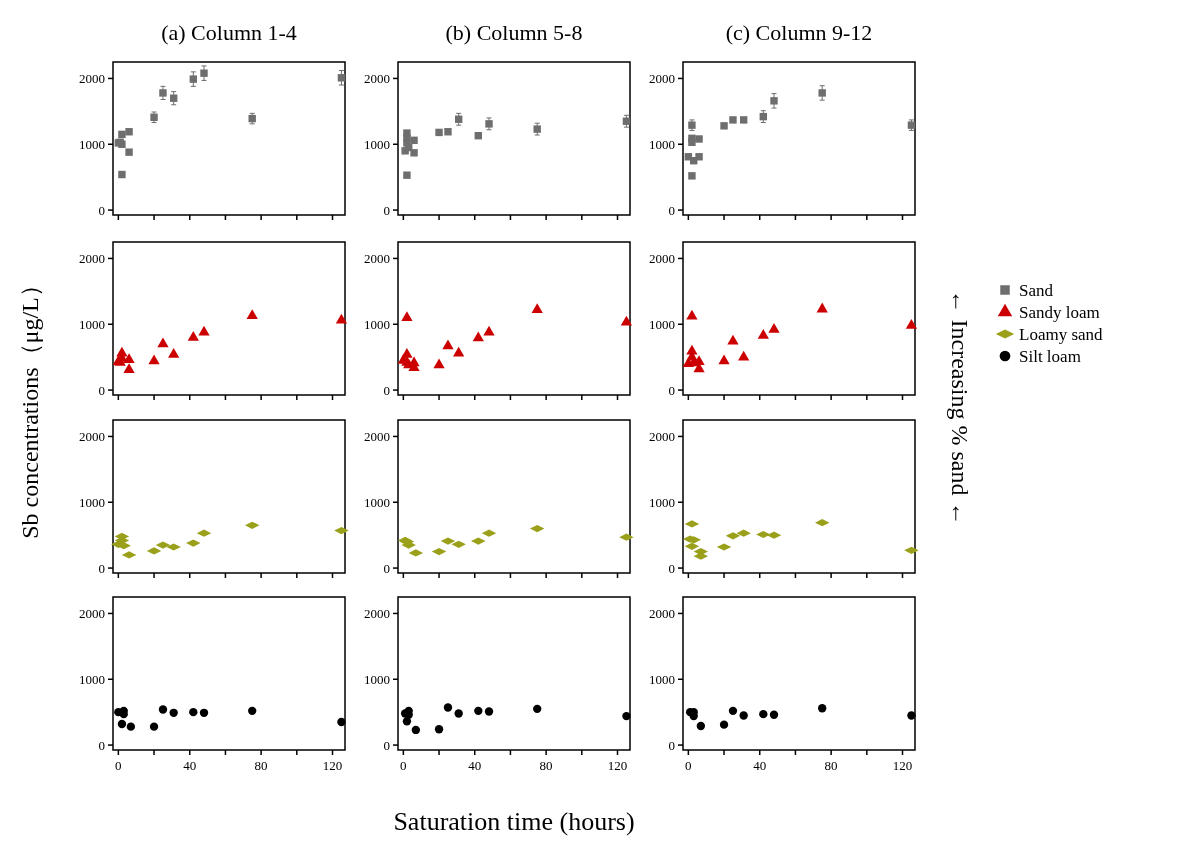 Image resolution: width=1177 pixels, height=857 pixels. Describe the element at coordinates (1061, 334) in the screenshot. I see `legend-label: Loamy sand` at that location.